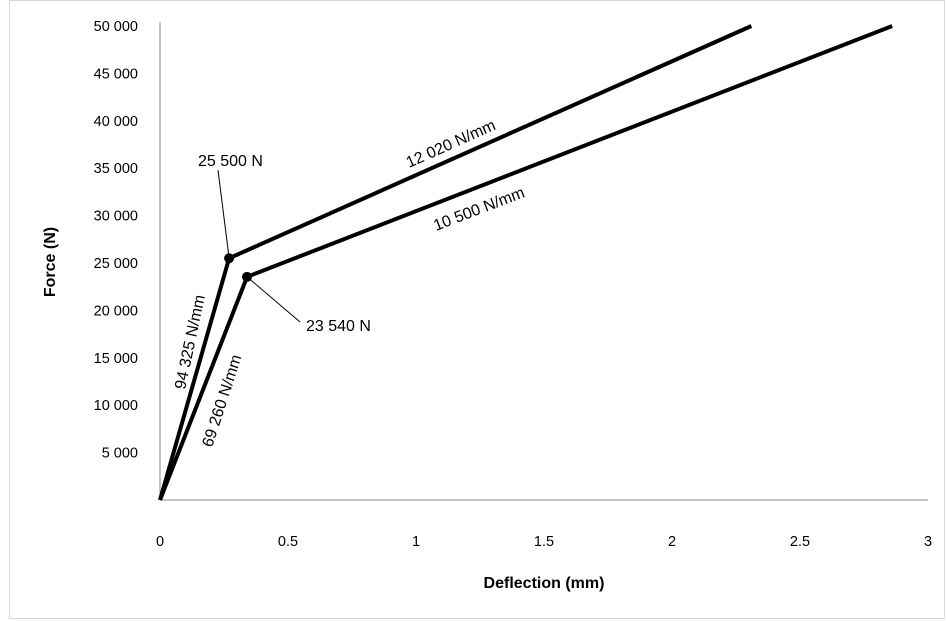 This screenshot has width=946, height=621. What do you see at coordinates (800, 542) in the screenshot?
I see `x-tick-label: 2.5` at bounding box center [800, 542].